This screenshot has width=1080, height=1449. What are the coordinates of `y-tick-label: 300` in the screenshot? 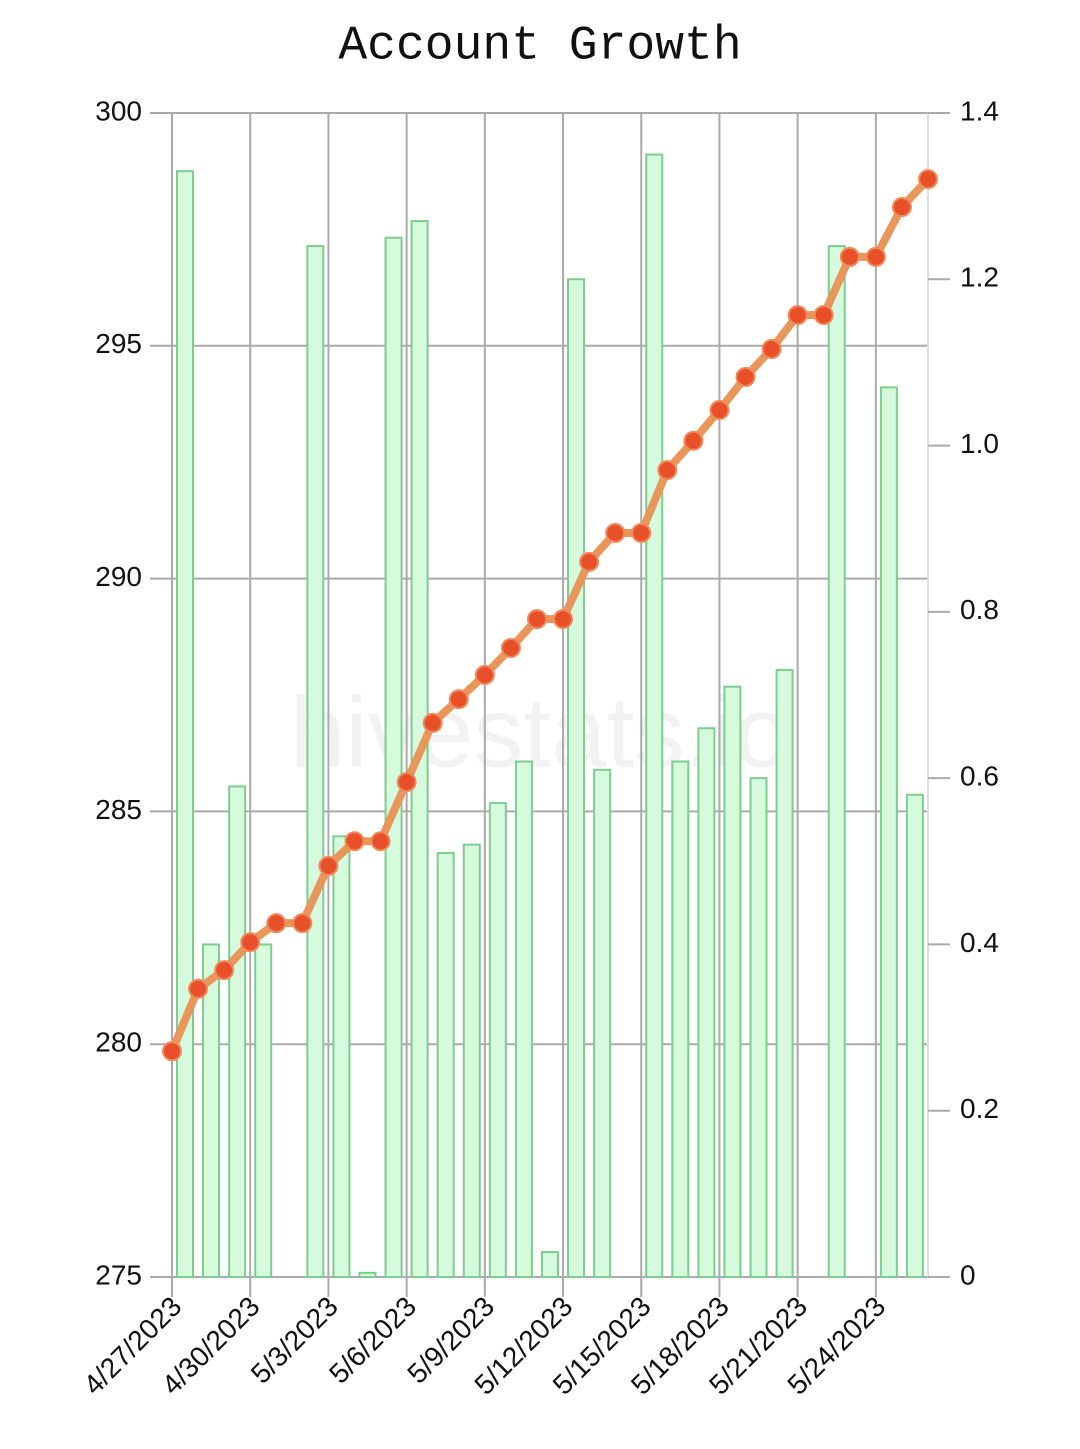 It's located at (118, 110).